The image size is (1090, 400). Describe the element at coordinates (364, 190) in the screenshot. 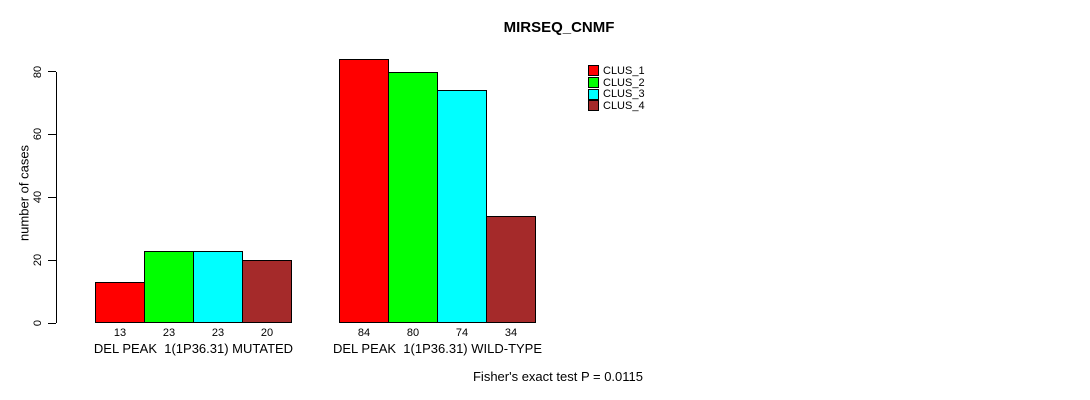

I see `bar-clus_1-group2` at that location.